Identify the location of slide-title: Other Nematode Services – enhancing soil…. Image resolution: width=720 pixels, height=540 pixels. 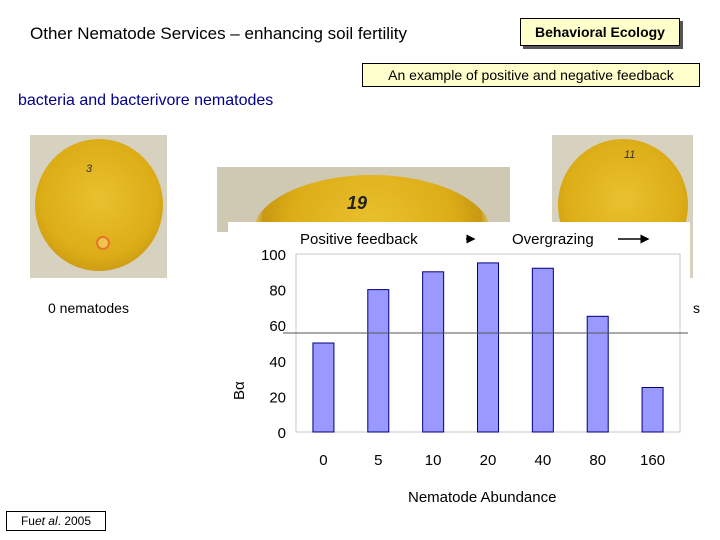
(219, 33).